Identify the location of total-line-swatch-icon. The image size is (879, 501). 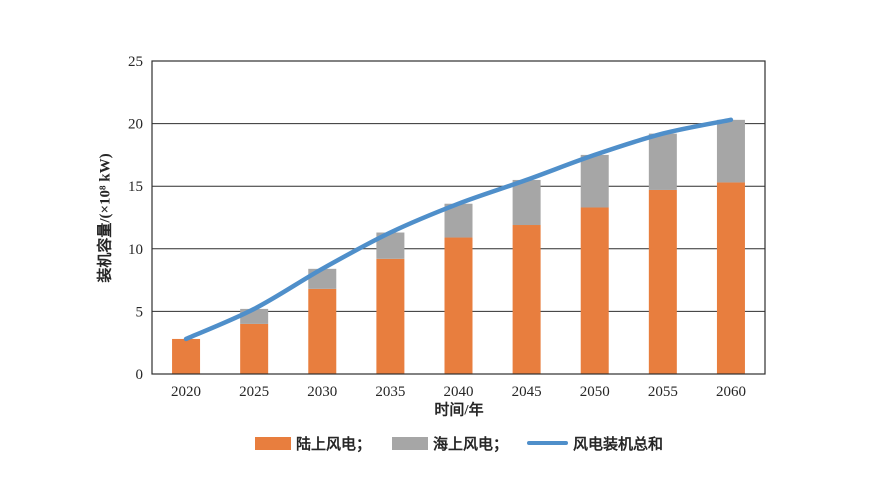
(547, 443).